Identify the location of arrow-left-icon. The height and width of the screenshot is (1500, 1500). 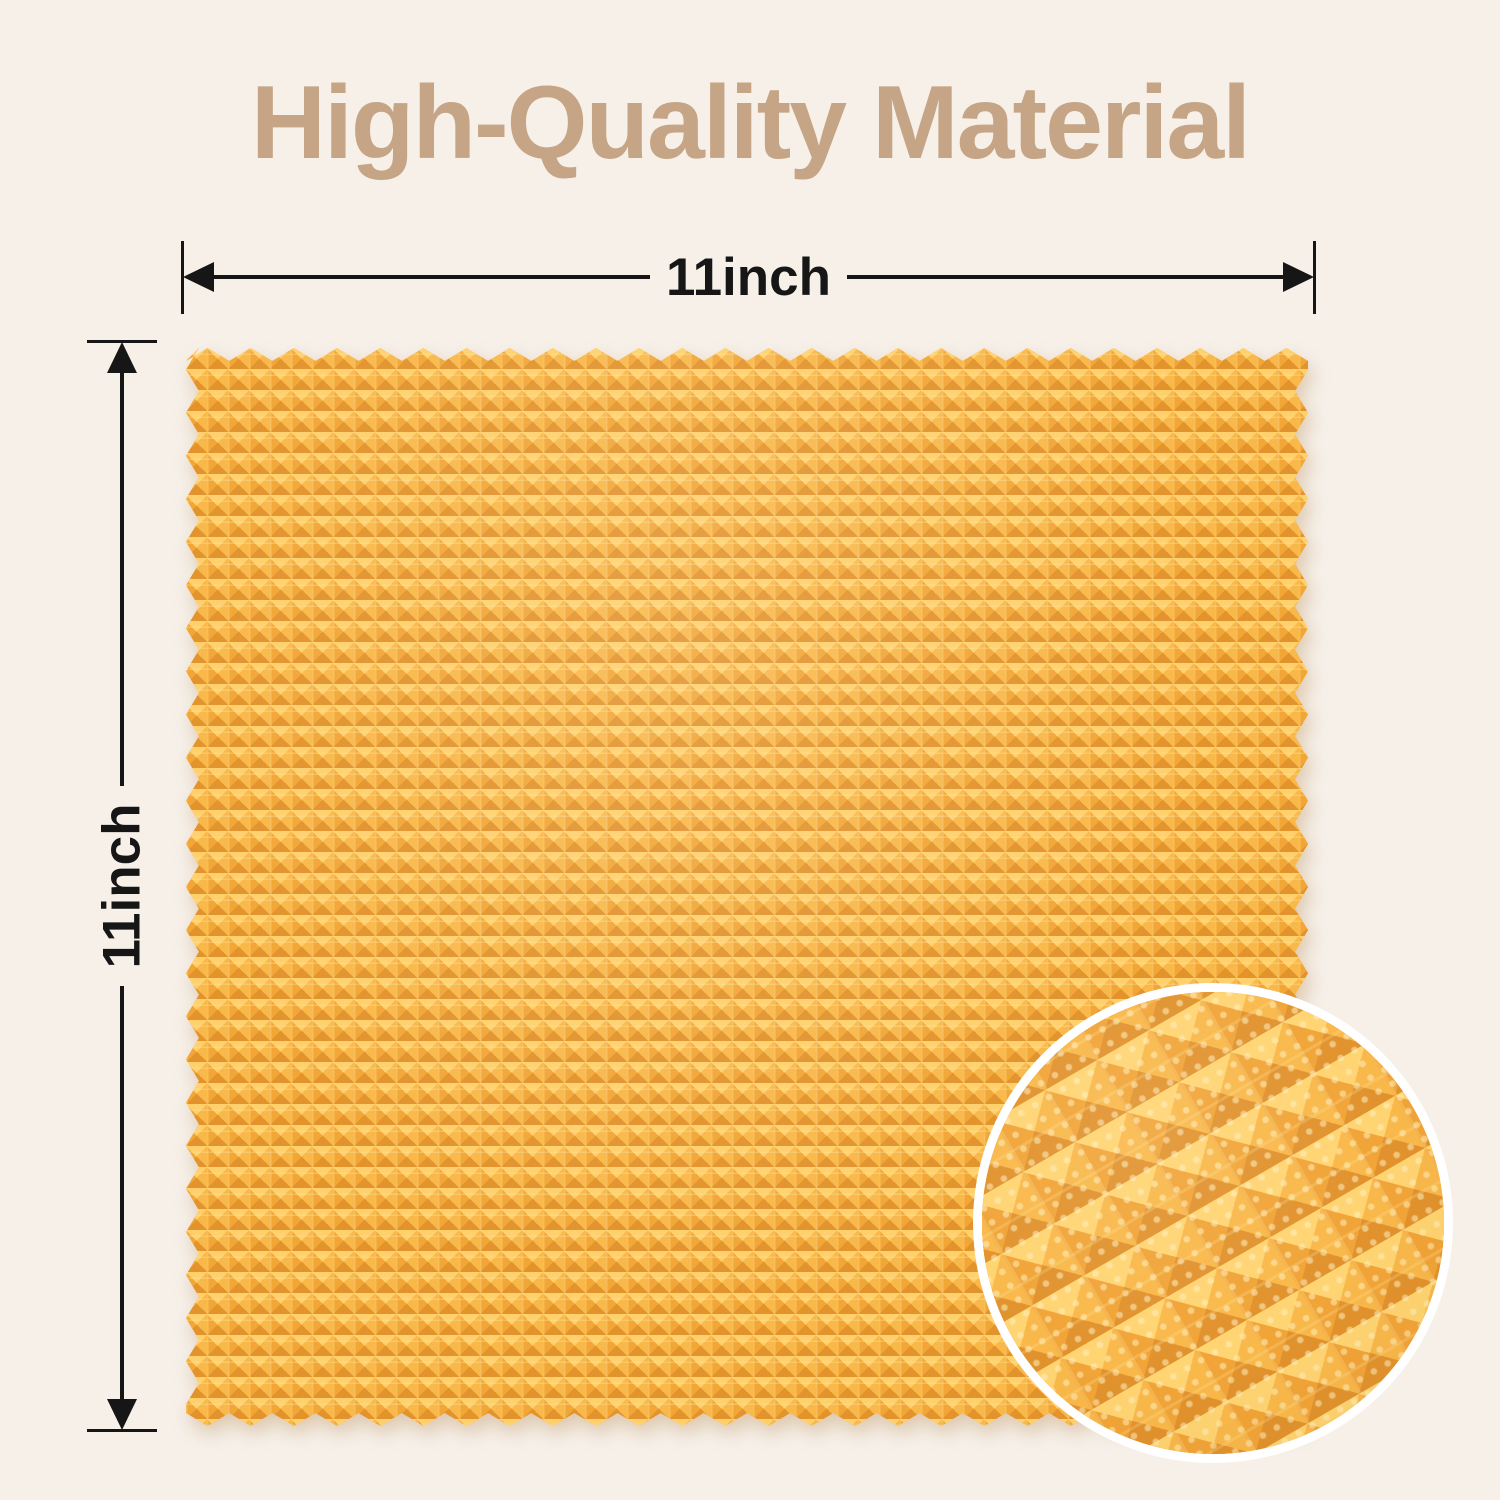
(198, 277).